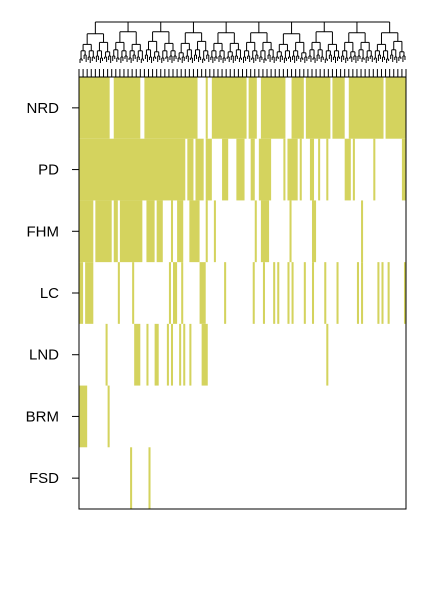  I want to click on column-dendrogram, so click(242, 42).